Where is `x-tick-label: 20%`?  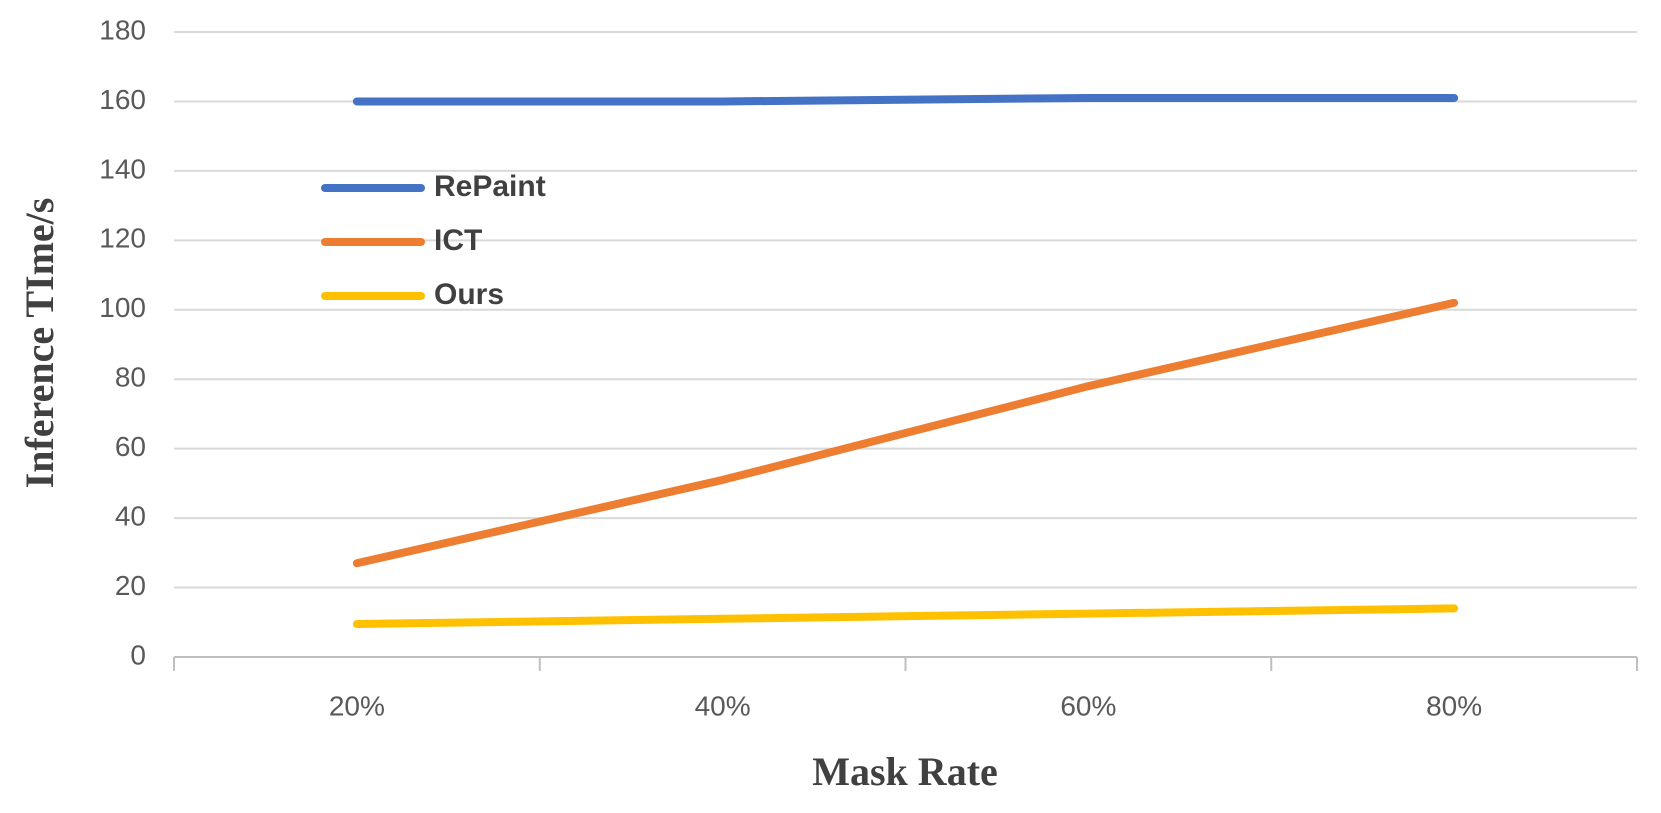
x-tick-label: 20% is located at coordinates (357, 705).